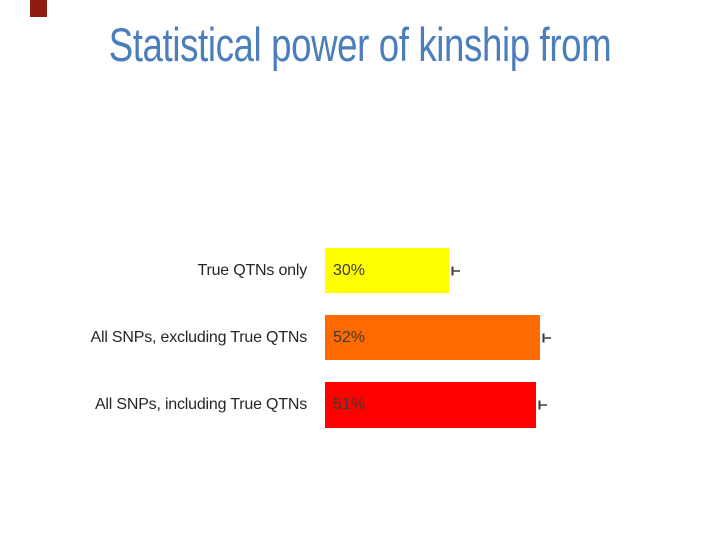 This screenshot has width=720, height=540. I want to click on value-label: 30%, so click(349, 270).